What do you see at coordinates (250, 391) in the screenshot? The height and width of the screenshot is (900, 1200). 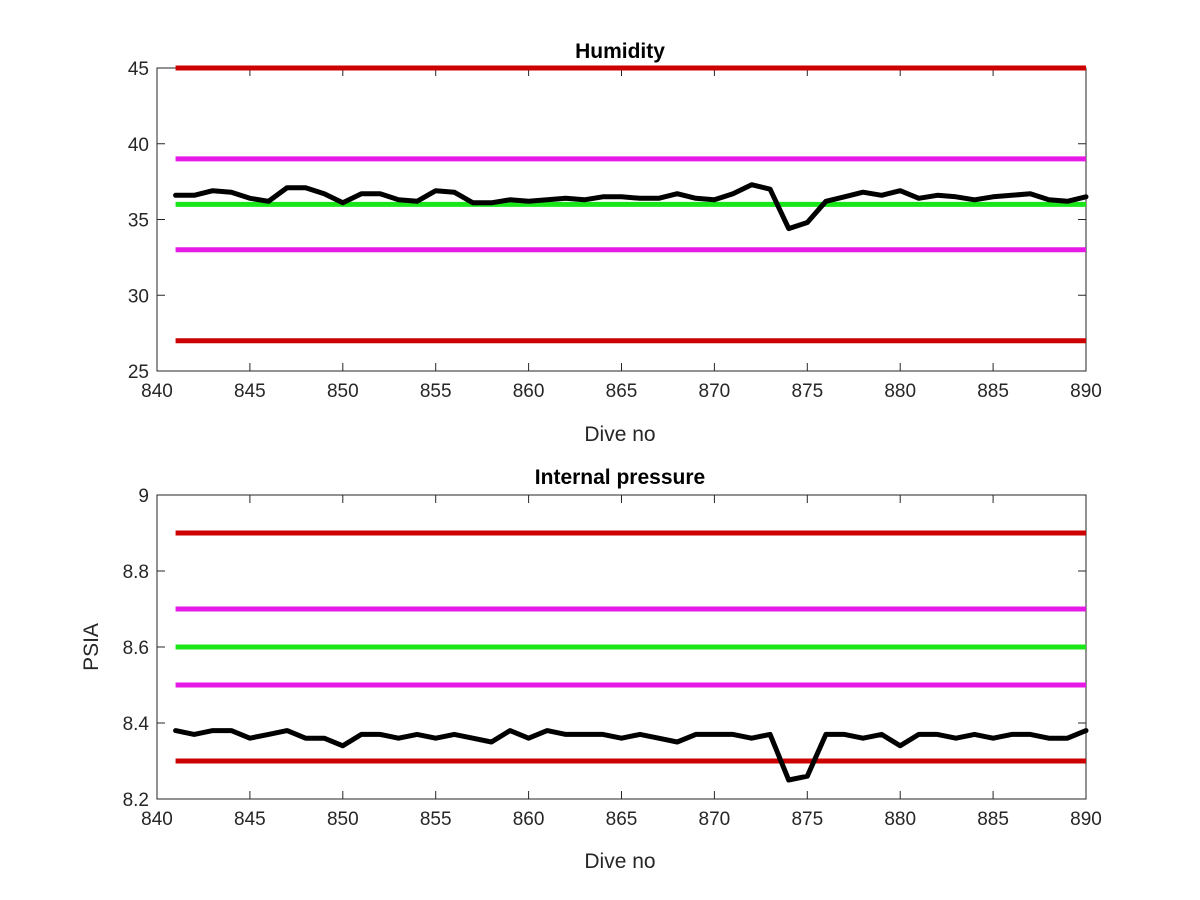 I see `humidity-x-tick-label: 845` at bounding box center [250, 391].